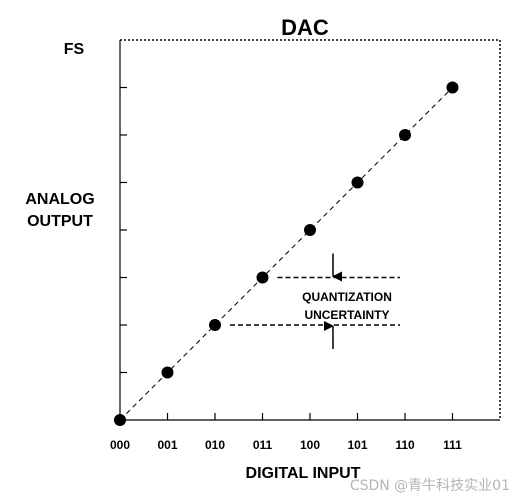  What do you see at coordinates (59, 199) in the screenshot?
I see `y-axis-title-line1: ANALOG` at bounding box center [59, 199].